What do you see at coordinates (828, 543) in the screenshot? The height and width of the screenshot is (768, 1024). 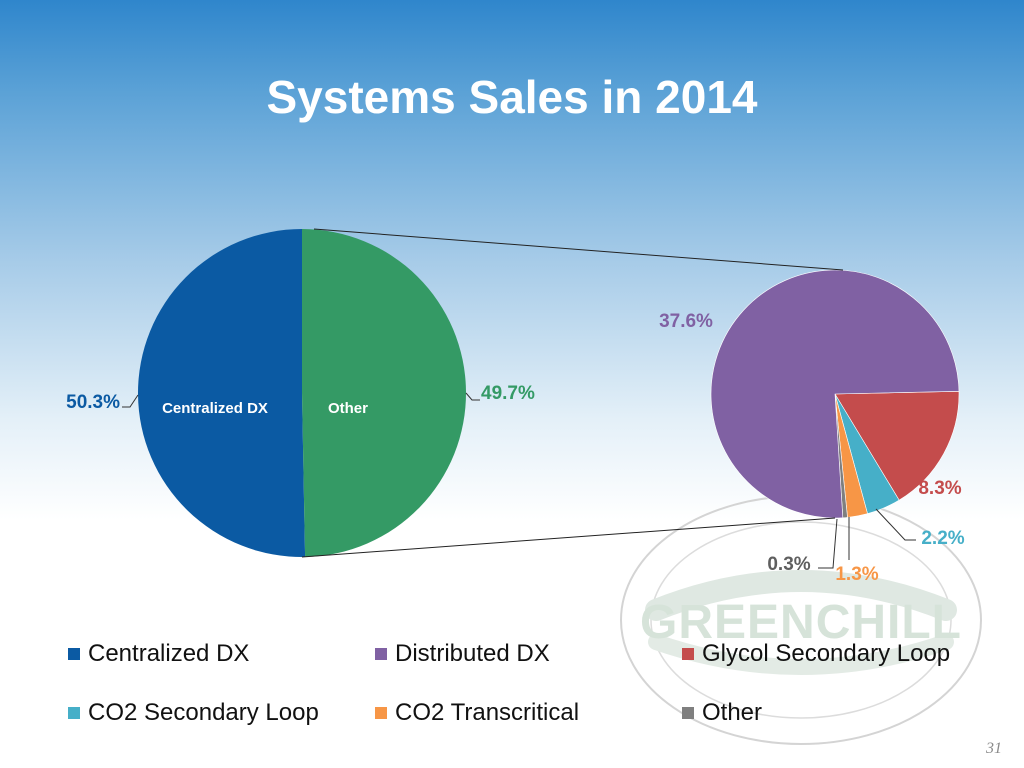 I see `leader-line-other-secondary` at bounding box center [828, 543].